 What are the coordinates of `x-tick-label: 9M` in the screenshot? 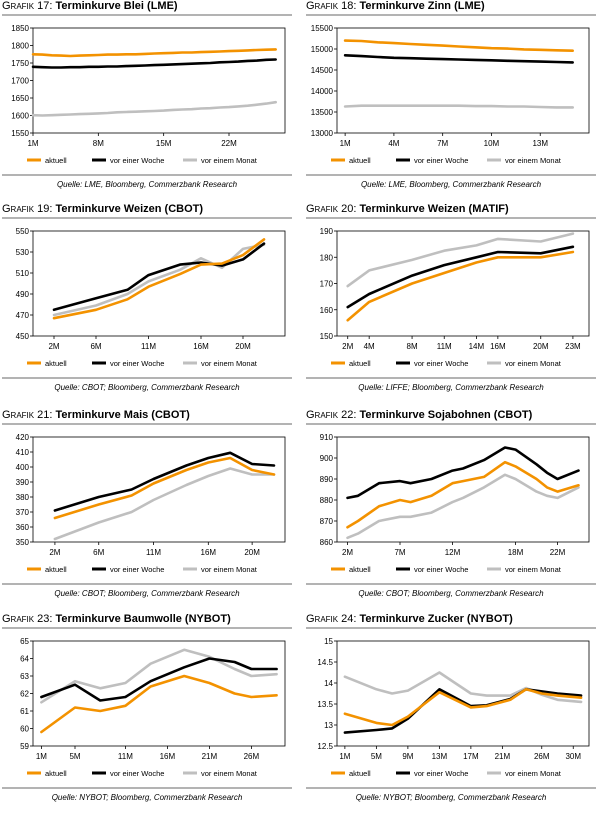 It's located at (407, 756).